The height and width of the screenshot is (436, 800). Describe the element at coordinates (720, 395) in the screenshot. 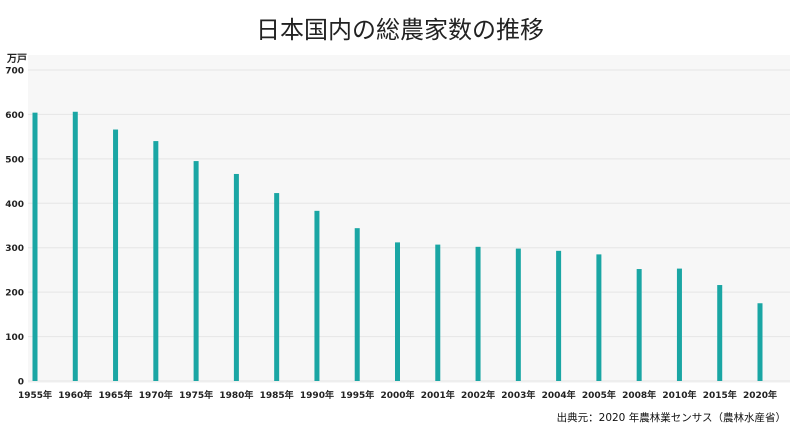

I see `x-tick-label: 2015年` at that location.